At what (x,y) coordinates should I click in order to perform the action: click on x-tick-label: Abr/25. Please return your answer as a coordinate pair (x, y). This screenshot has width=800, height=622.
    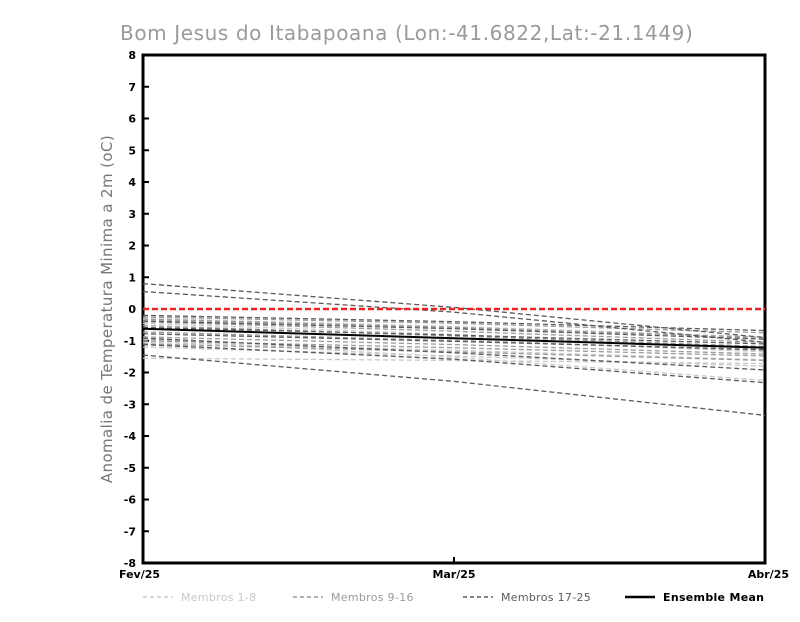
    Looking at the image, I should click on (768, 574).